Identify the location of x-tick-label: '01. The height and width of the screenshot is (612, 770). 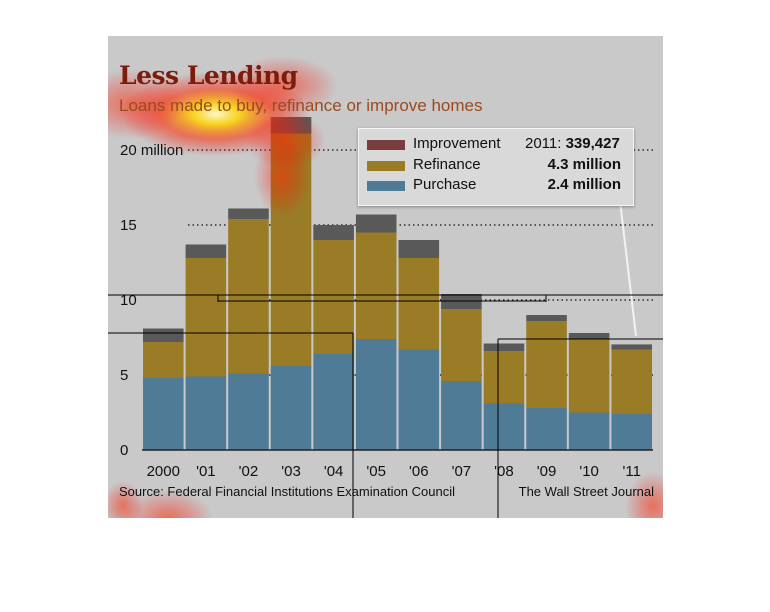
(206, 471).